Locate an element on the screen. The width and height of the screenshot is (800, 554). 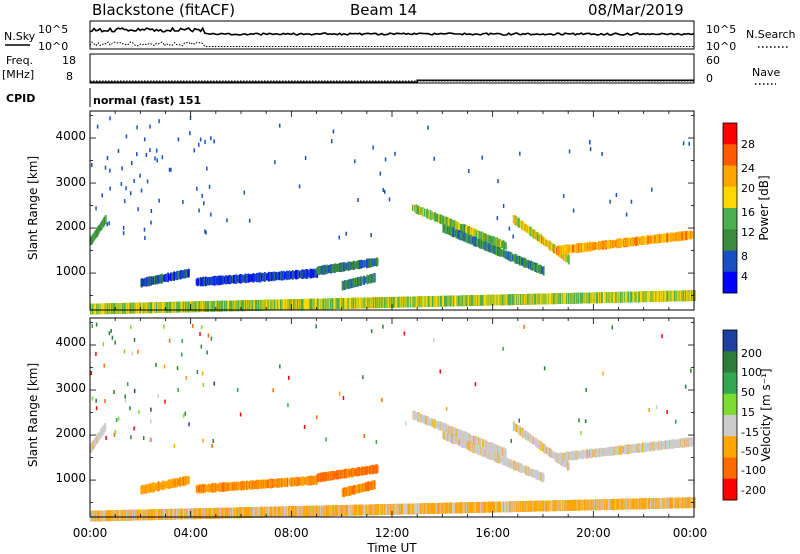
power-cb-tick-8: 8 is located at coordinates (744, 256).